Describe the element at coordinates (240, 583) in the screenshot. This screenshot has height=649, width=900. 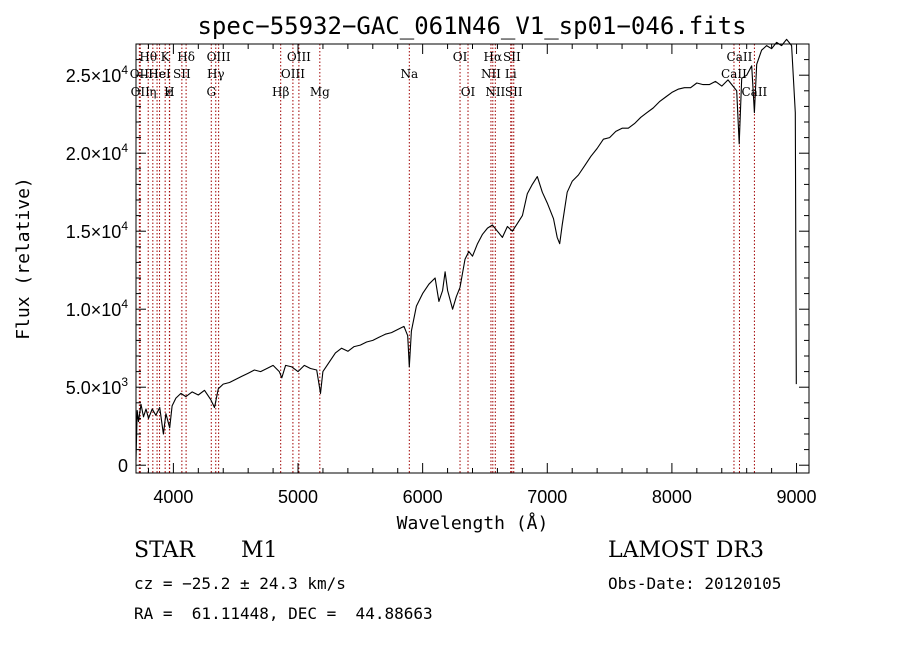
I see `redshift-value: cz = −25.2 ± 24.3 km/s` at that location.